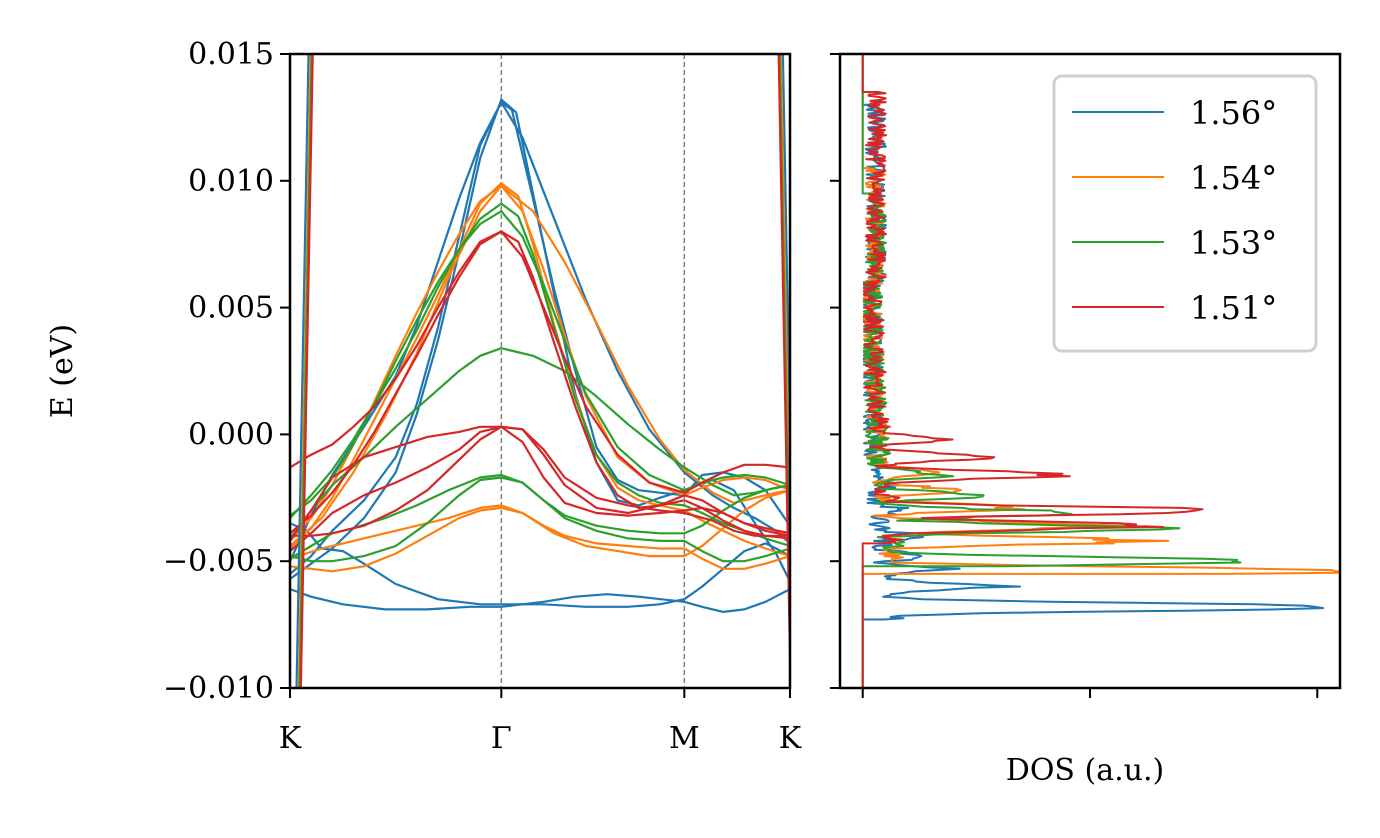  Describe the element at coordinates (231, 54) in the screenshot. I see `y-tick-label-5: 0.015` at that location.